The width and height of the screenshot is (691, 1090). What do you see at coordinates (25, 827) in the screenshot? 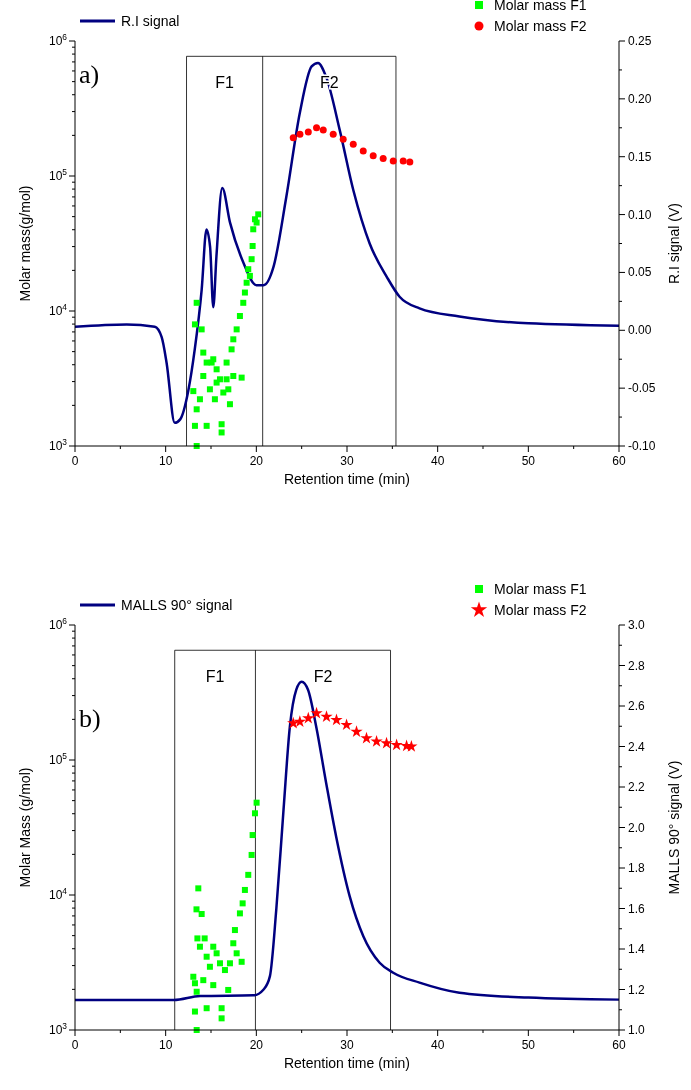
I see `y-axis-title: Molar Mass (g/mol)` at bounding box center [25, 827].